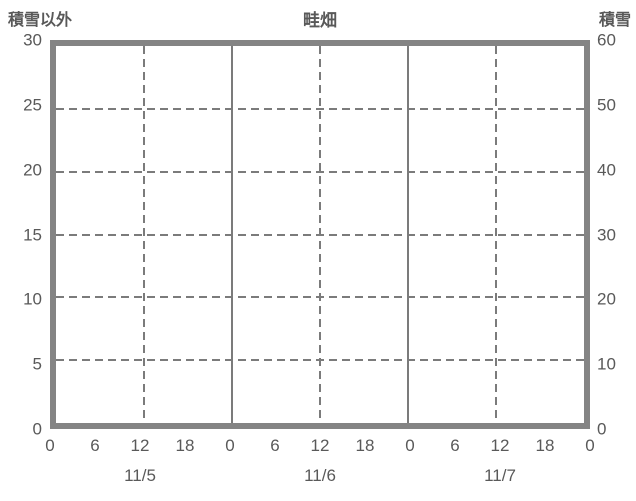 Image resolution: width=636 pixels, height=501 pixels. I want to click on x-axis-date-labels: 11/5 11/6 11/7, so click(320, 477).